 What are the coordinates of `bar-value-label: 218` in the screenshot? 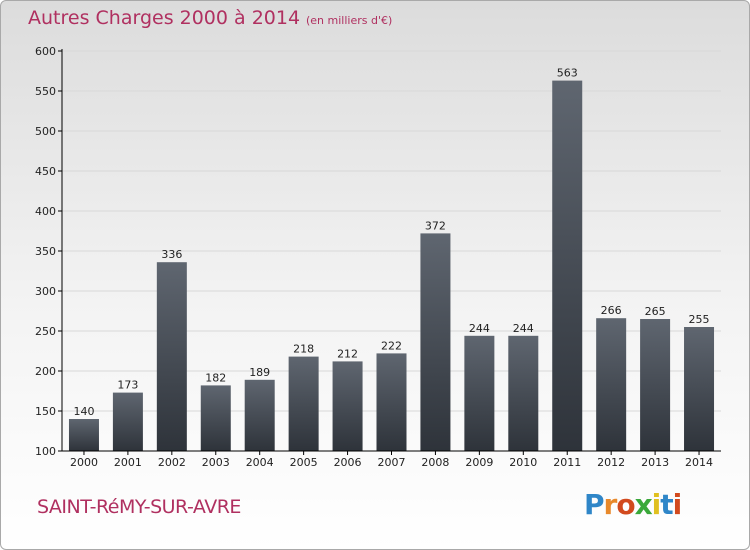 It's located at (303, 349).